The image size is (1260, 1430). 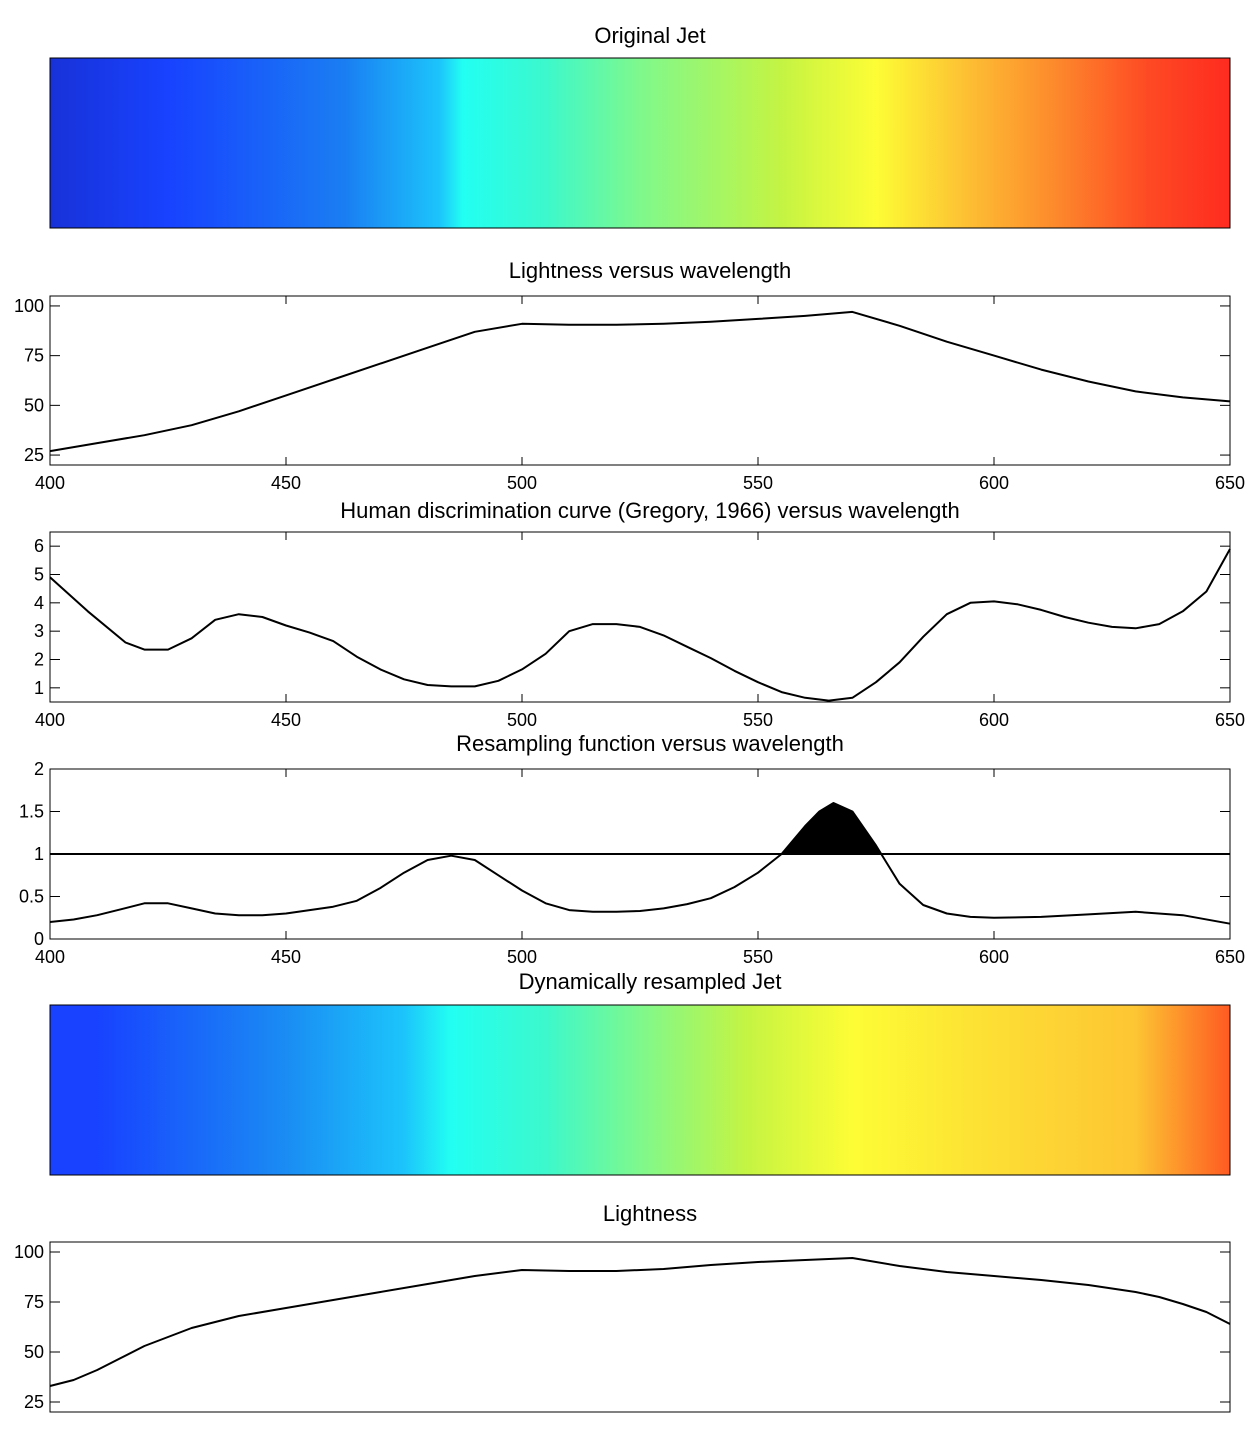 What do you see at coordinates (39, 575) in the screenshot?
I see `y-tick-label: 5` at bounding box center [39, 575].